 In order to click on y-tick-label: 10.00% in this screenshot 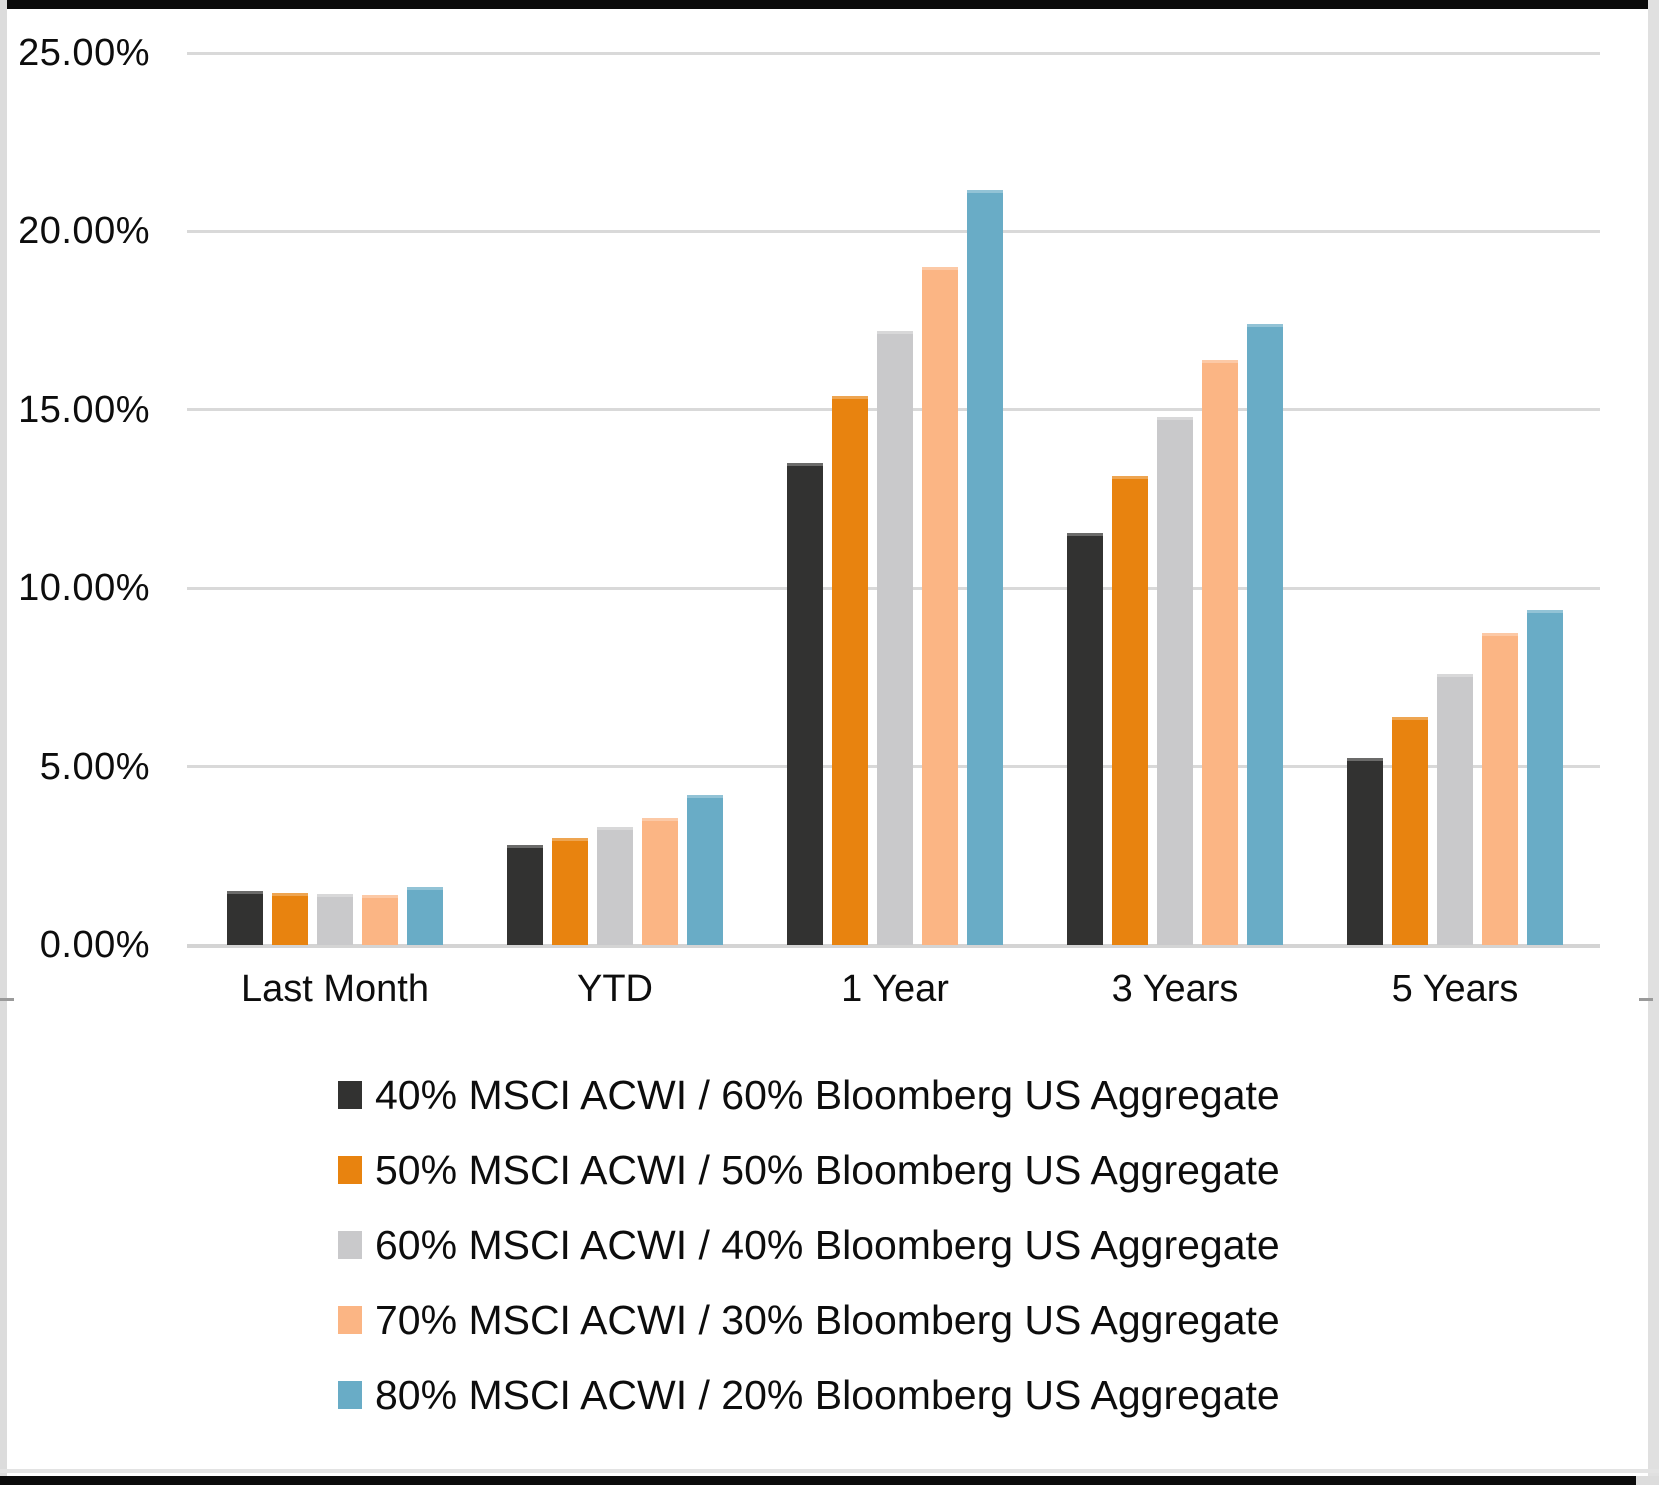, I will do `click(84, 588)`.